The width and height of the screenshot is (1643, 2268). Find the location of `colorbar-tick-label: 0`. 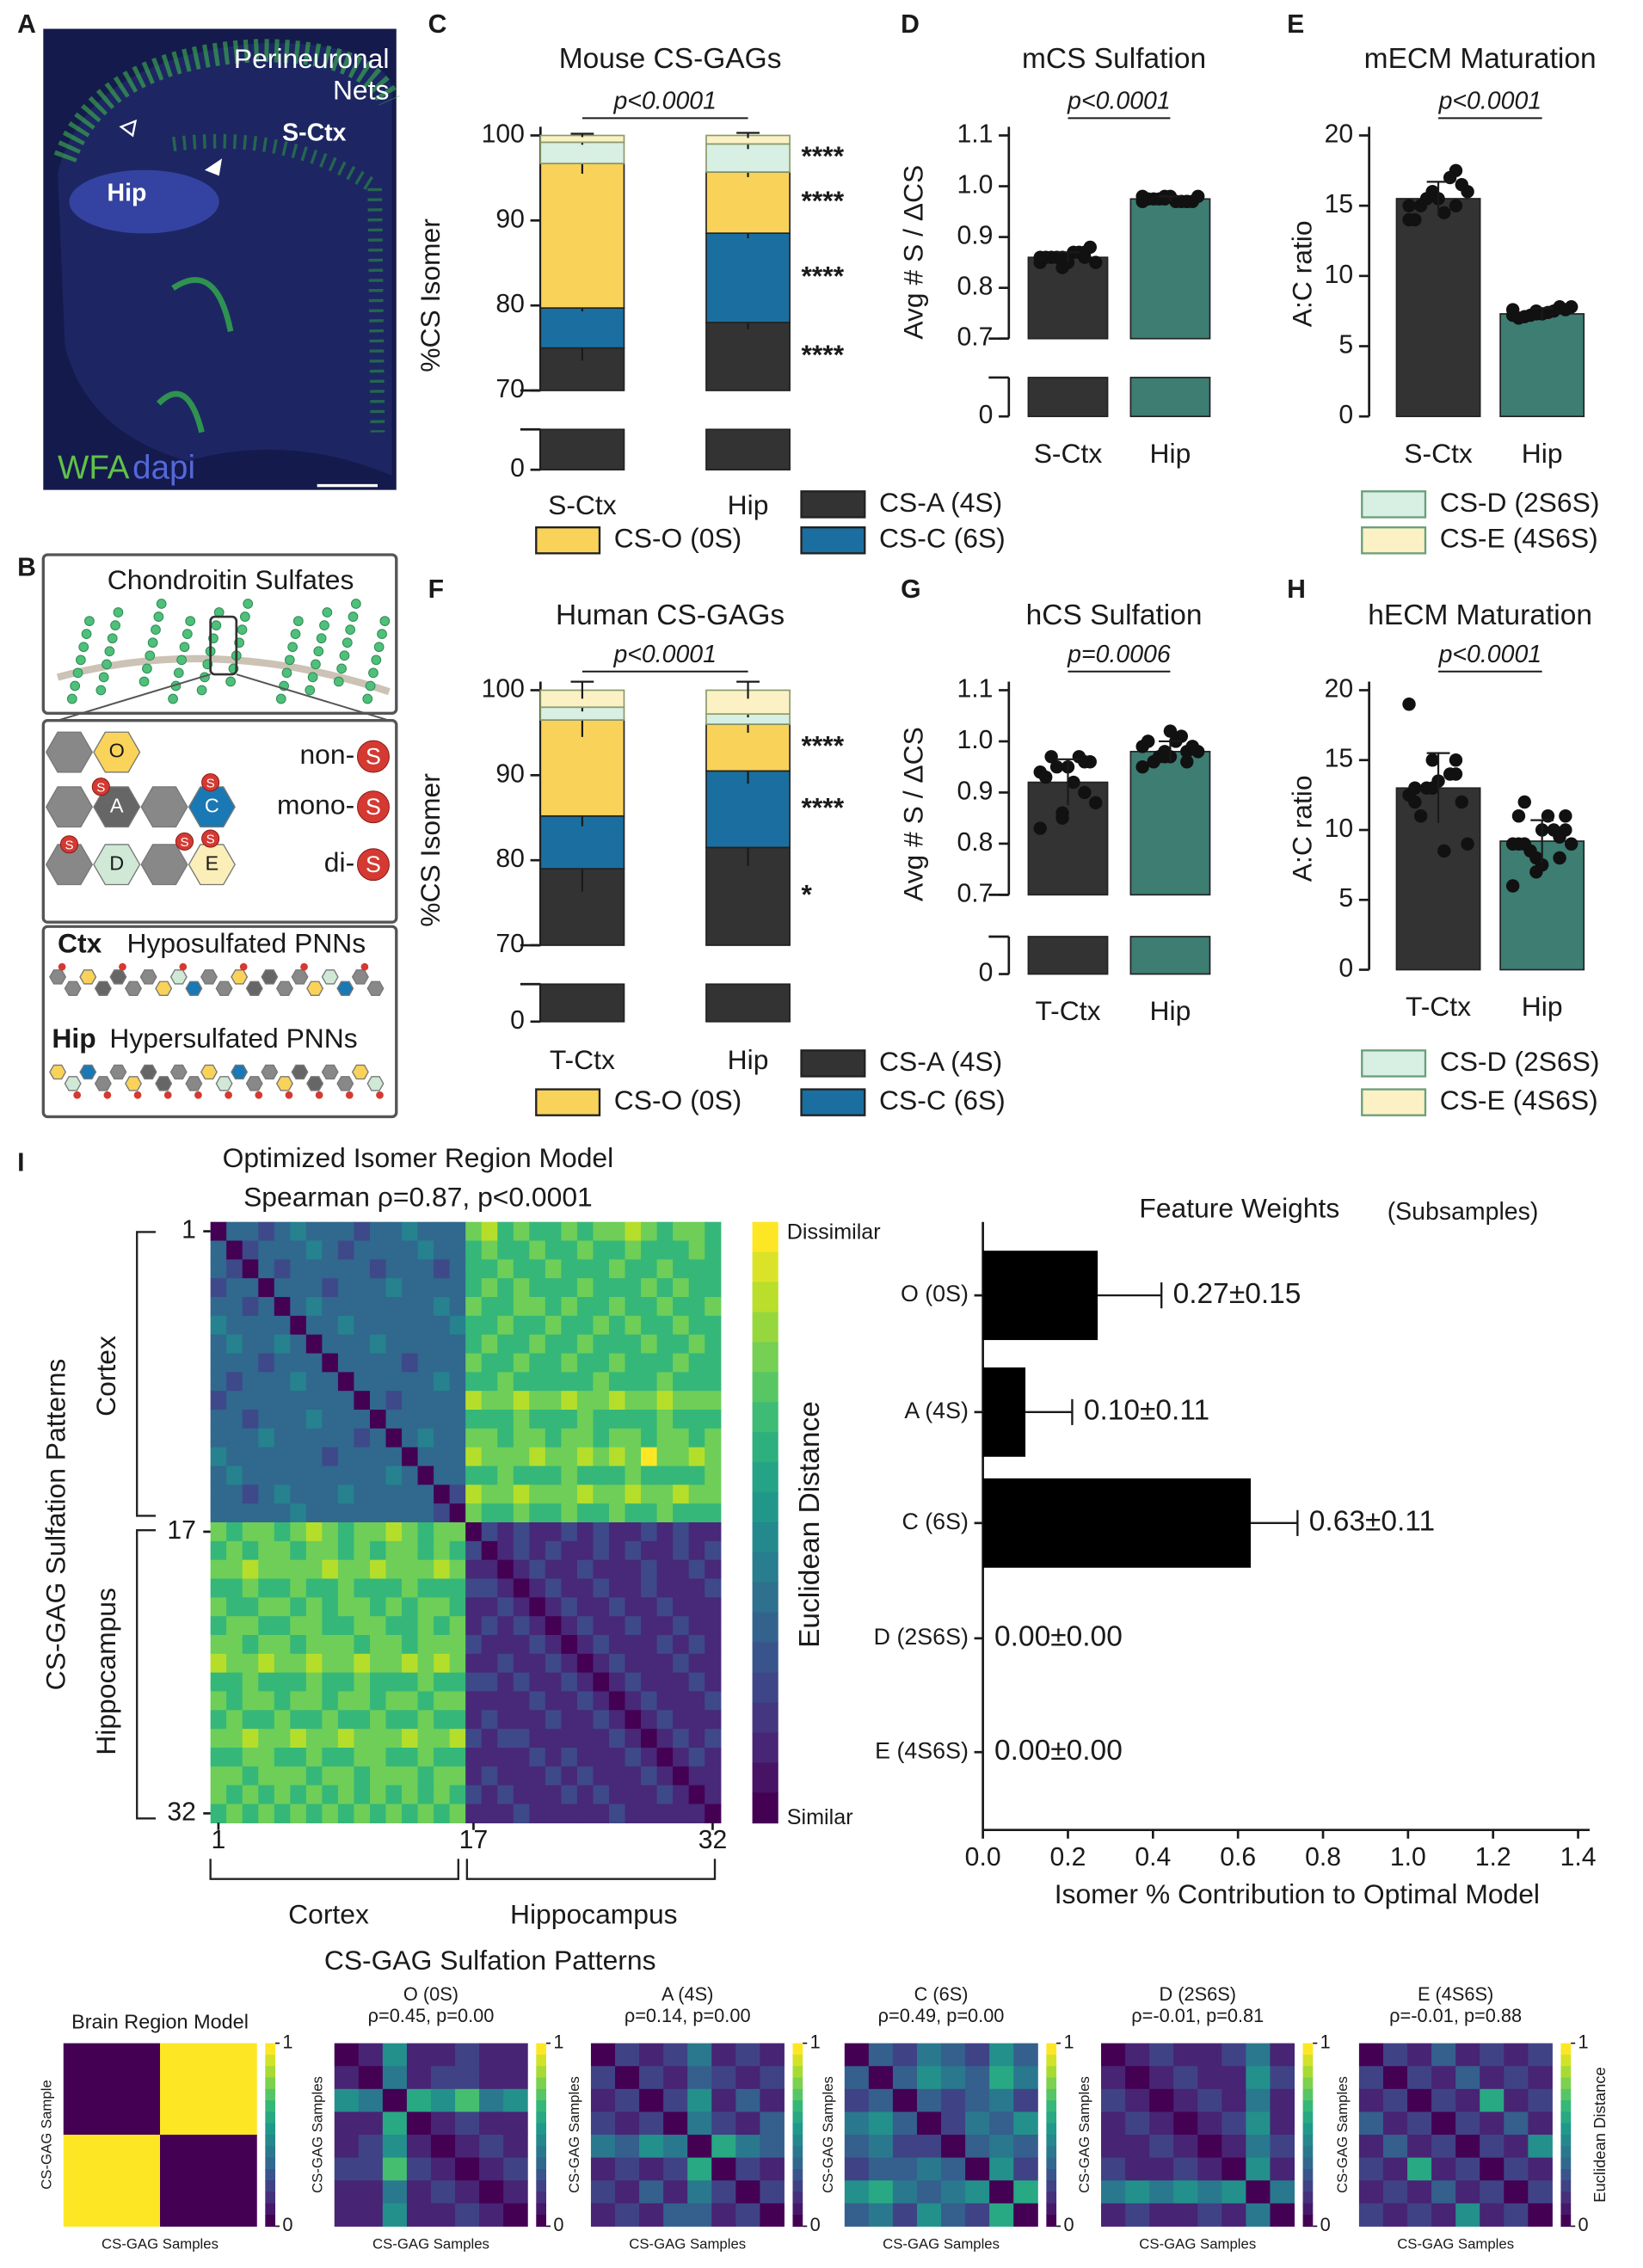

colorbar-tick-label: 0 is located at coordinates (558, 2225).